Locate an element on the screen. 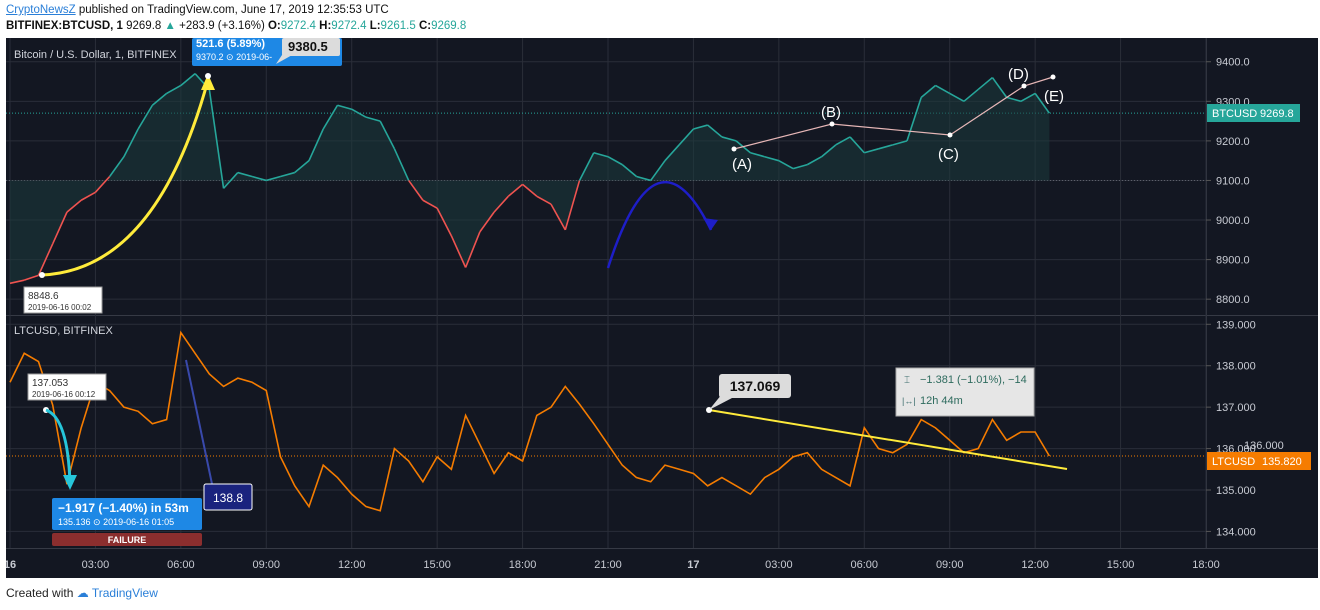 Image resolution: width=1320 pixels, height=610 pixels. cyan-drop-curve is located at coordinates (58, 446).